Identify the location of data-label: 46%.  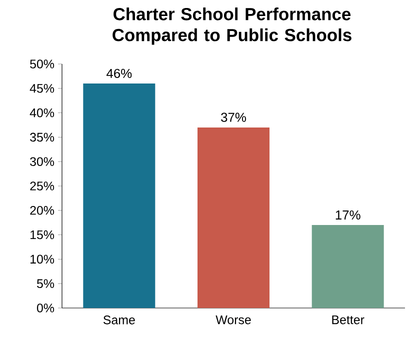
(119, 73).